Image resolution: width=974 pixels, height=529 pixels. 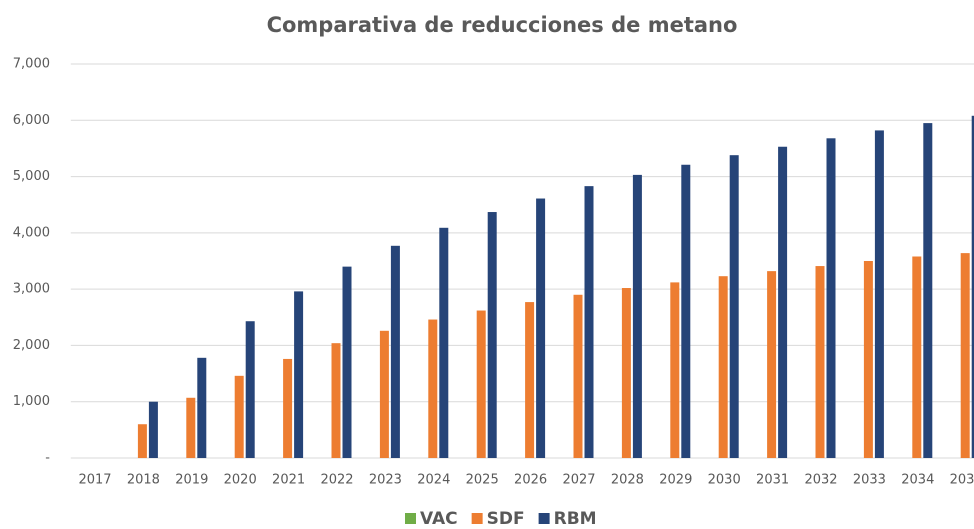 What do you see at coordinates (724, 480) in the screenshot?
I see `x-tick-label: 2030` at bounding box center [724, 480].